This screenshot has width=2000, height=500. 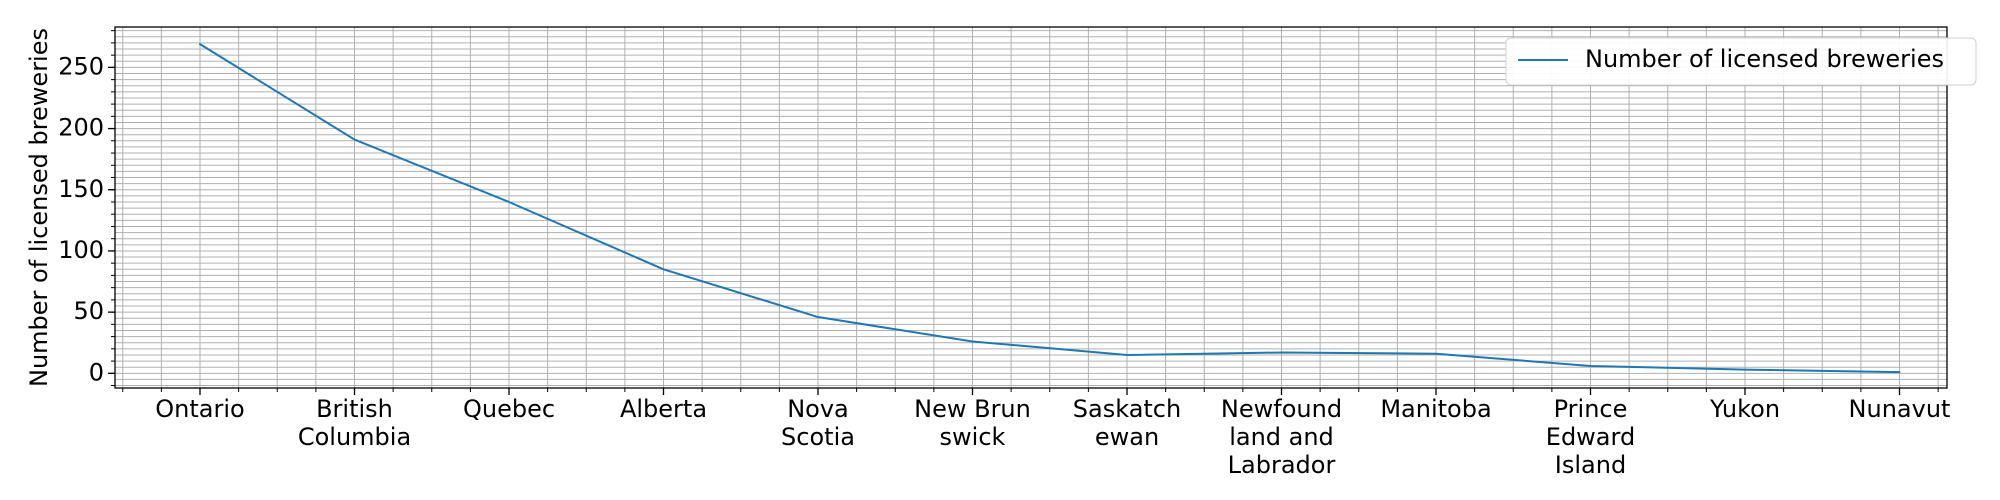 I want to click on x-tick-label-line: Yukon, so click(x=1744, y=409).